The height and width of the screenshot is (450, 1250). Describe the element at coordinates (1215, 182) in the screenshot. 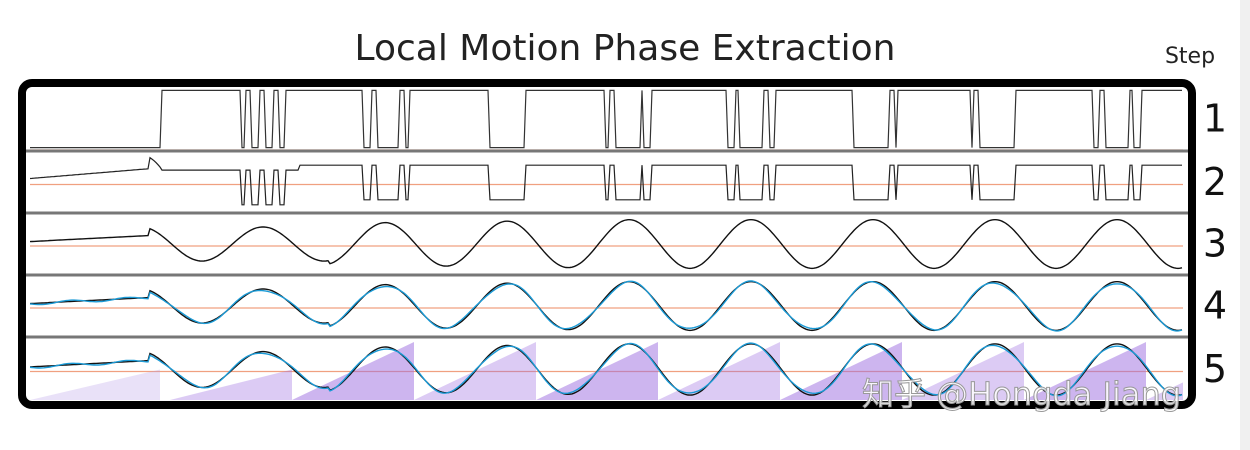

I see `step-number: 2` at that location.